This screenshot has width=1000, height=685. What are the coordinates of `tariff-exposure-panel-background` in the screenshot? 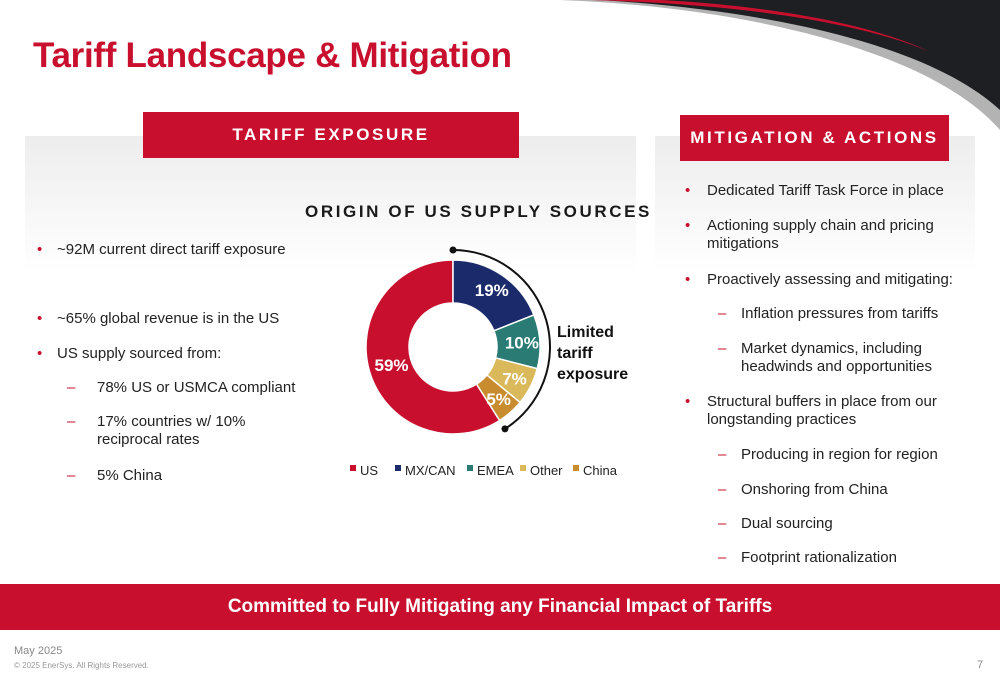 It's located at (330, 203).